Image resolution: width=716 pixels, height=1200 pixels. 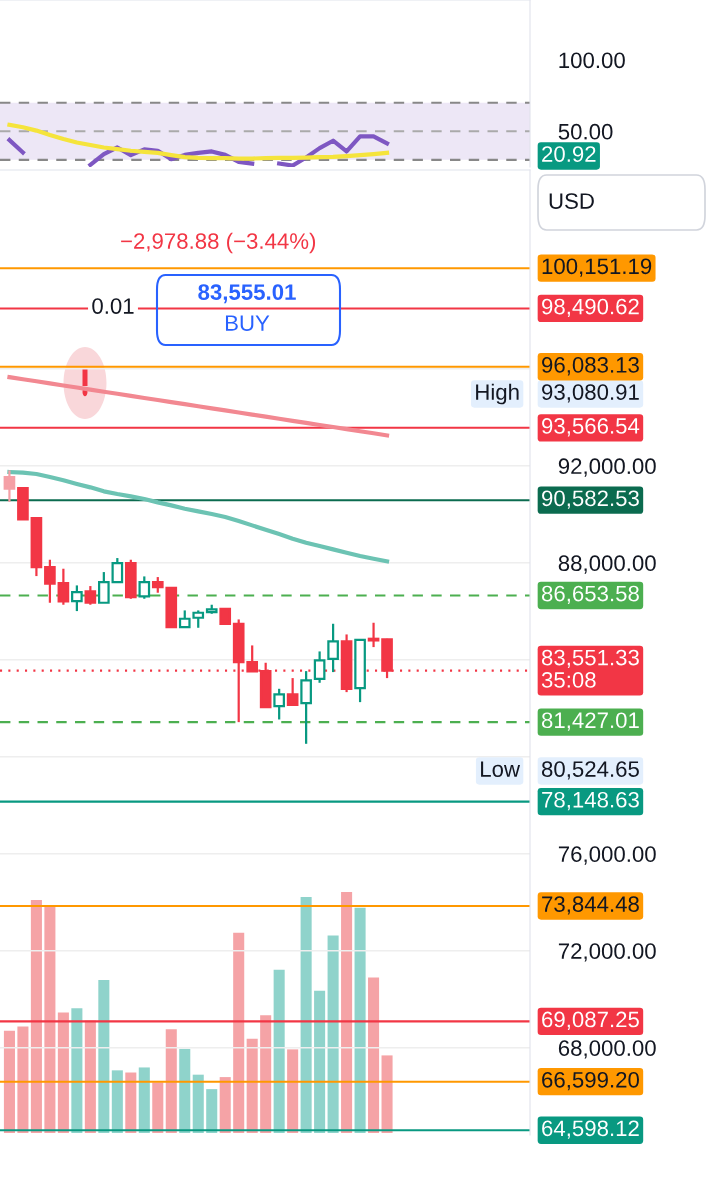 I want to click on annotation: −2,978.88 (−3.44%), so click(x=218, y=243).